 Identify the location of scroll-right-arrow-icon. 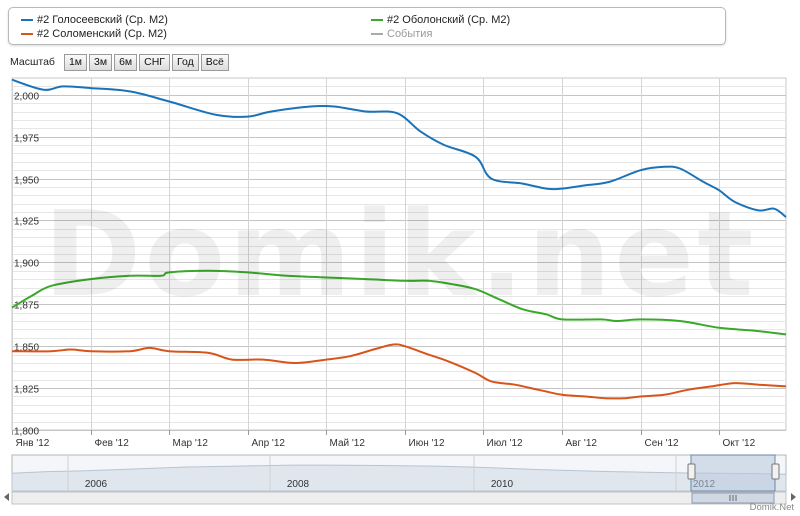
(793, 497).